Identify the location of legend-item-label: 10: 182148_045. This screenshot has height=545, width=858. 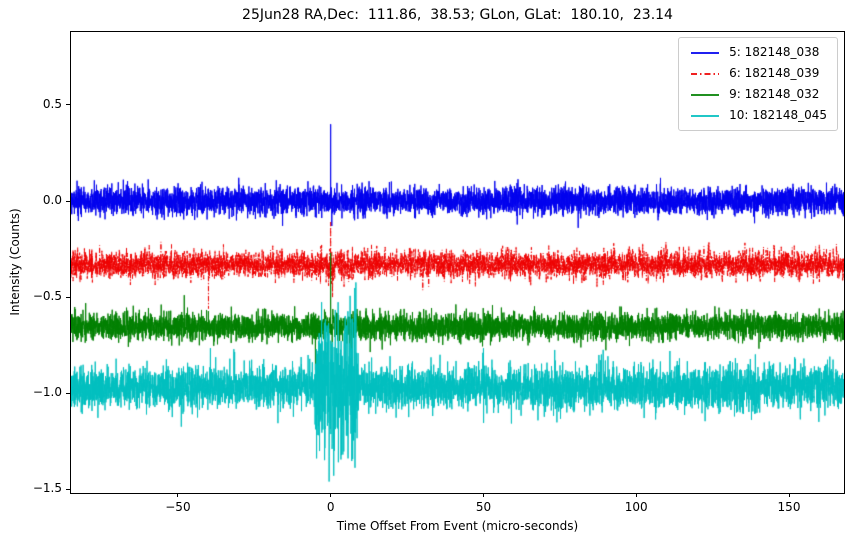
(778, 115).